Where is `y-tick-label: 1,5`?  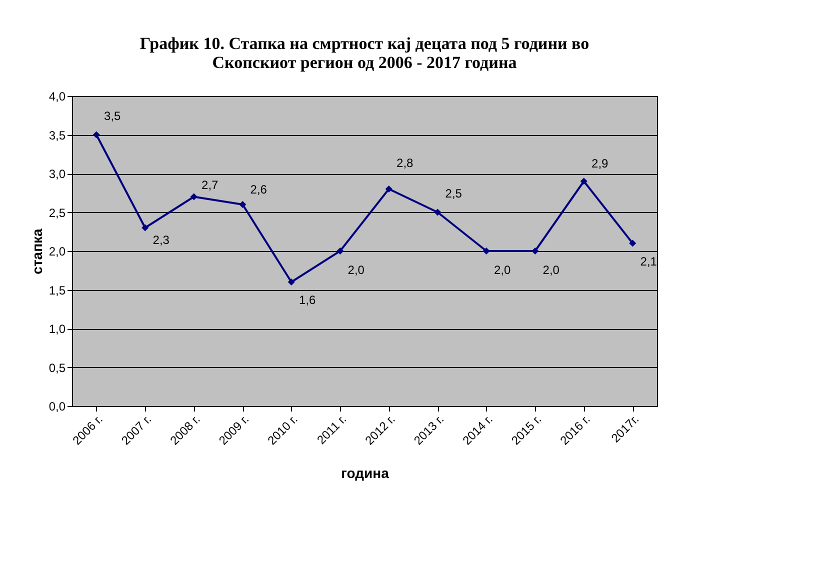 y-tick-label: 1,5 is located at coordinates (57, 290).